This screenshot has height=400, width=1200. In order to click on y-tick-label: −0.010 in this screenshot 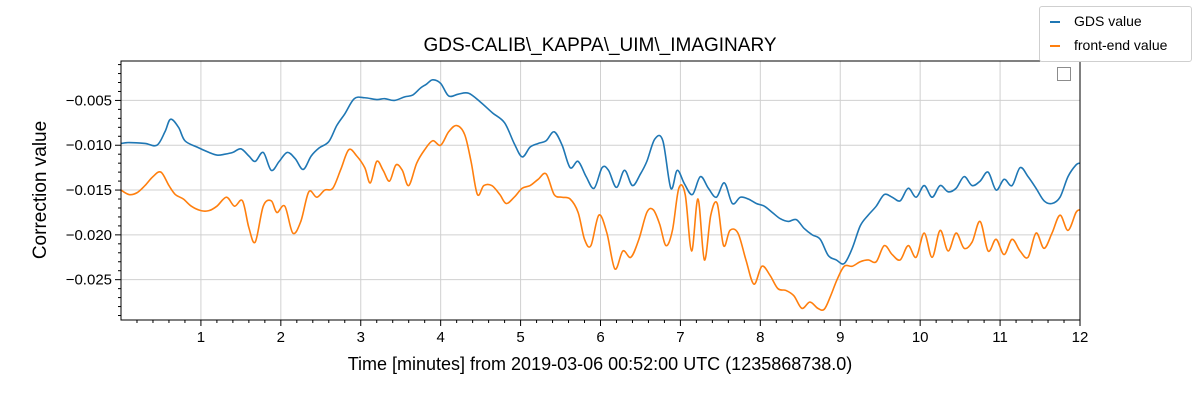, I will do `click(89, 145)`.